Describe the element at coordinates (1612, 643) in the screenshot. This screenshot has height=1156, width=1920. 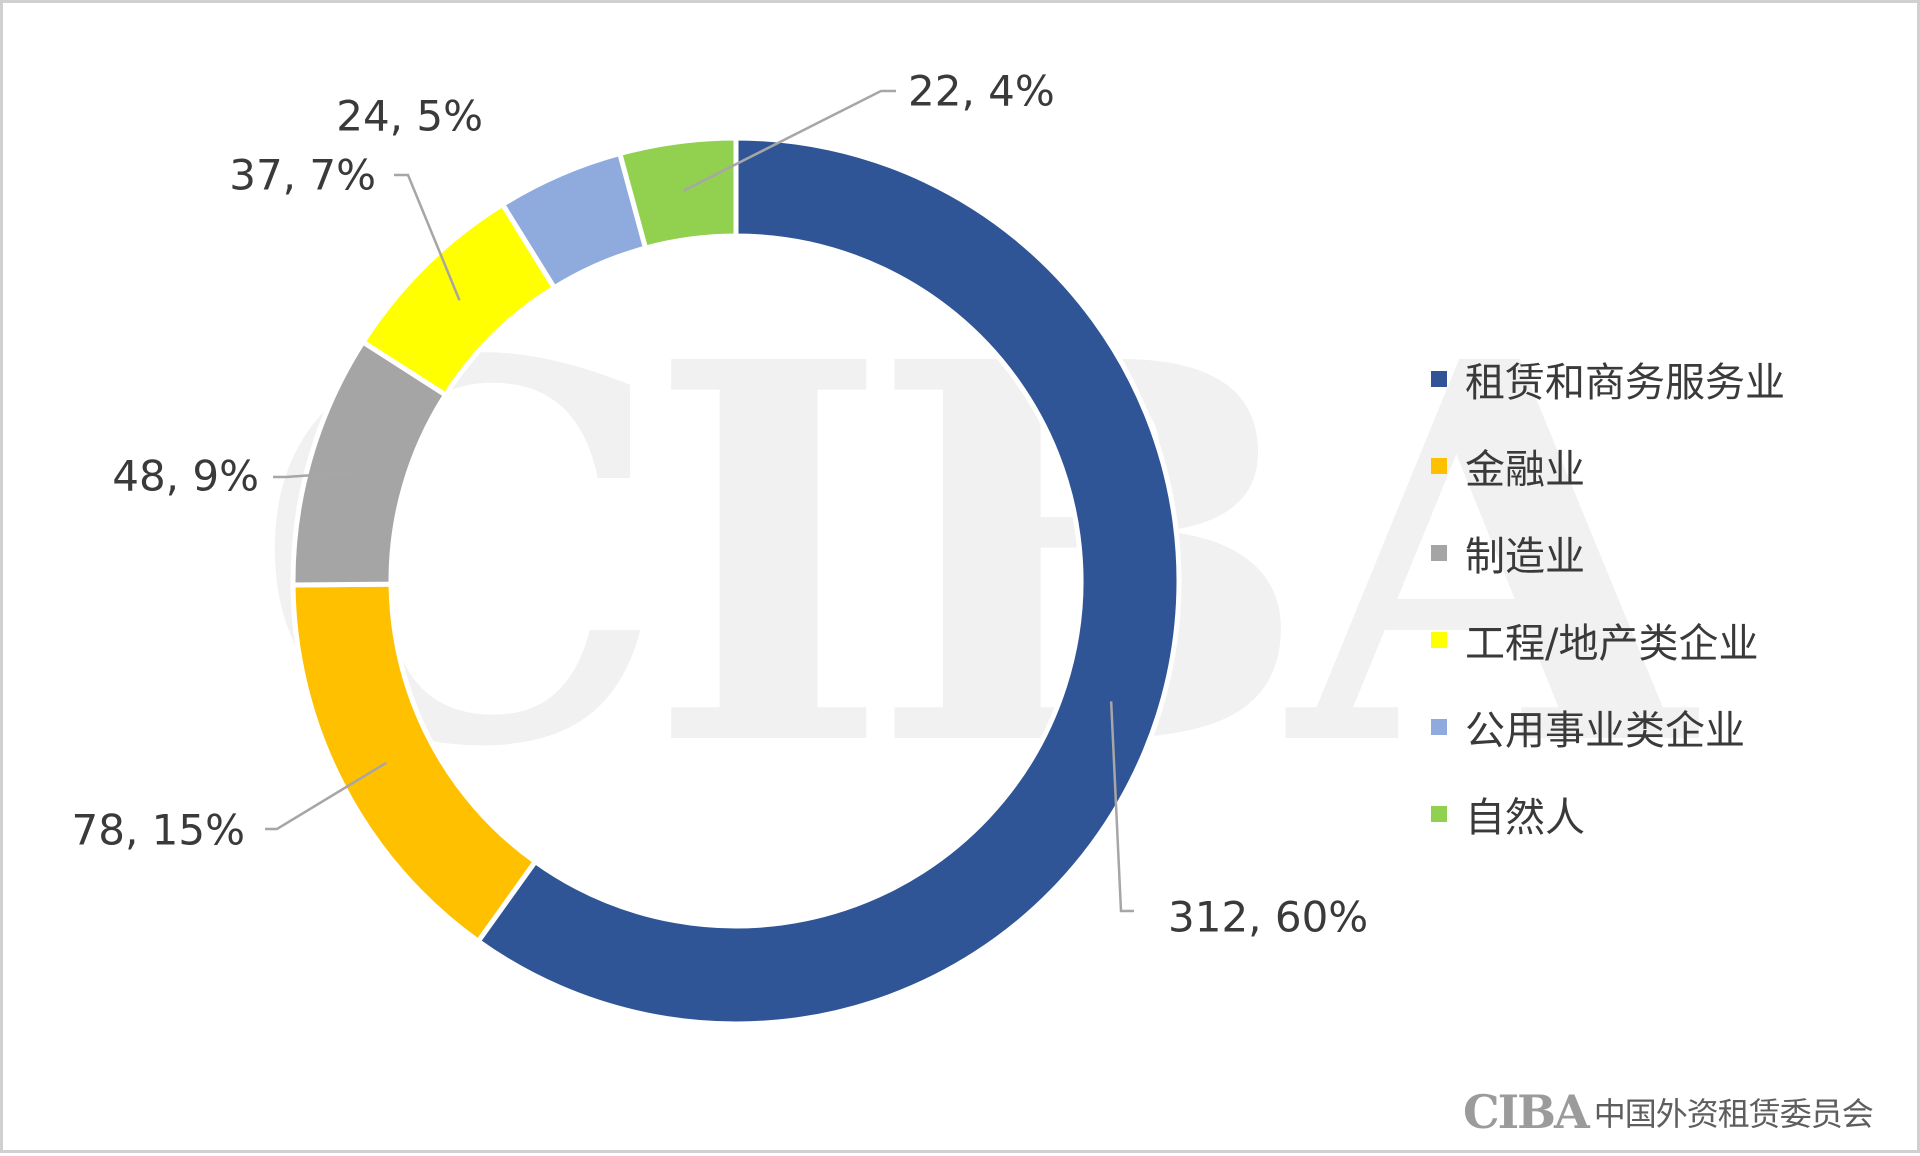
I see `legend-label: 工程/地产类企业` at that location.